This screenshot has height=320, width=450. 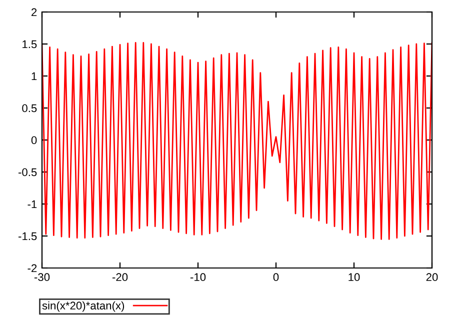 I want to click on x-tick-label: 0, so click(x=276, y=277).